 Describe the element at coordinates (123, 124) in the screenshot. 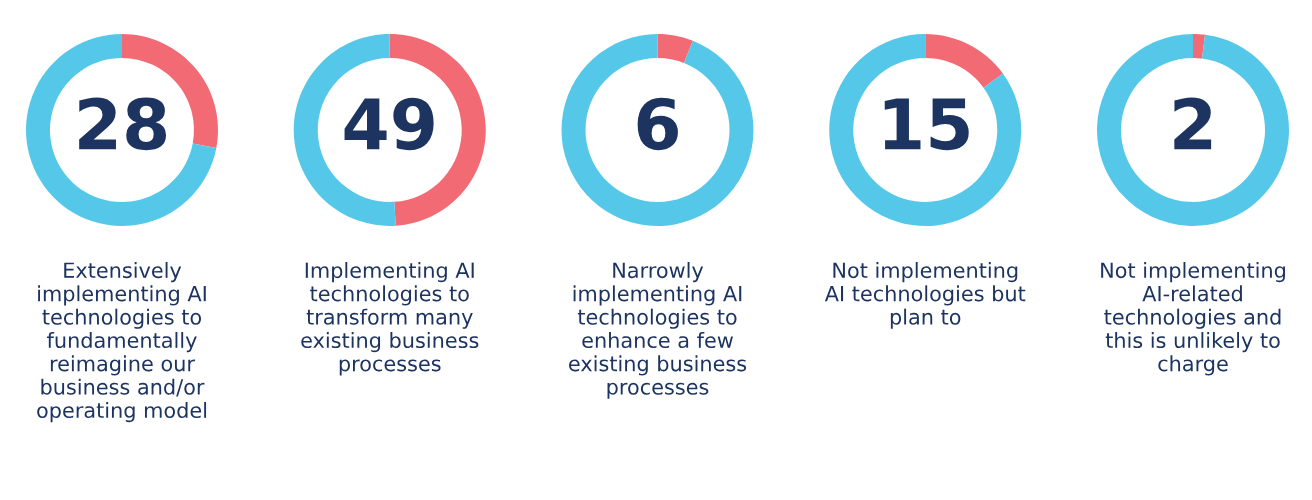

I see `data-label: 28` at that location.